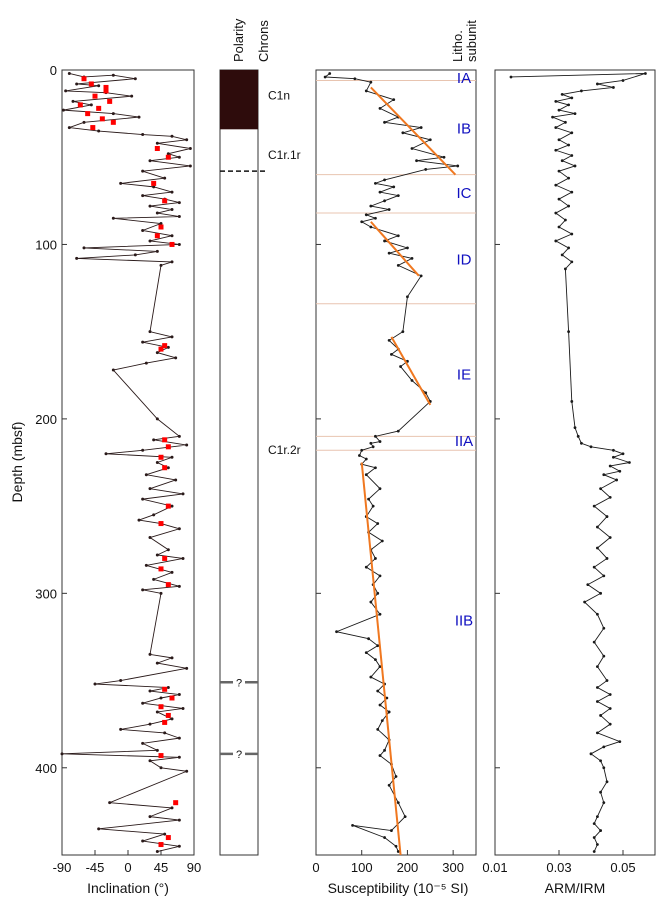  Describe the element at coordinates (471, 41) in the screenshot. I see `subunit-header-line2: subunit` at that location.